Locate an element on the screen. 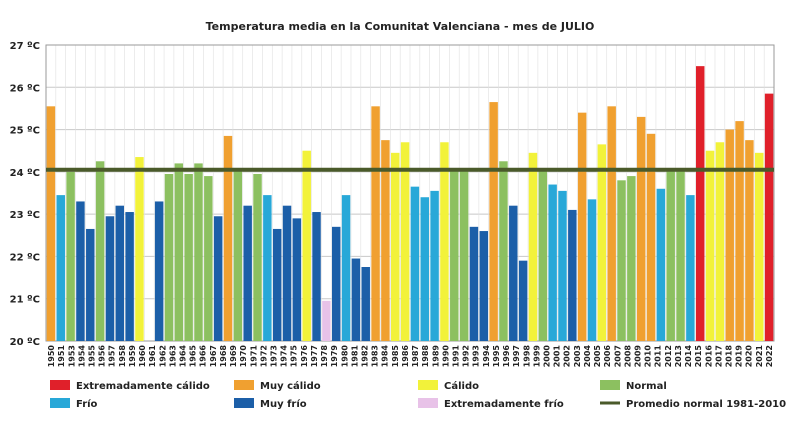 This screenshot has width=800, height=425. x-tick-label: 1992 is located at coordinates (466, 356).